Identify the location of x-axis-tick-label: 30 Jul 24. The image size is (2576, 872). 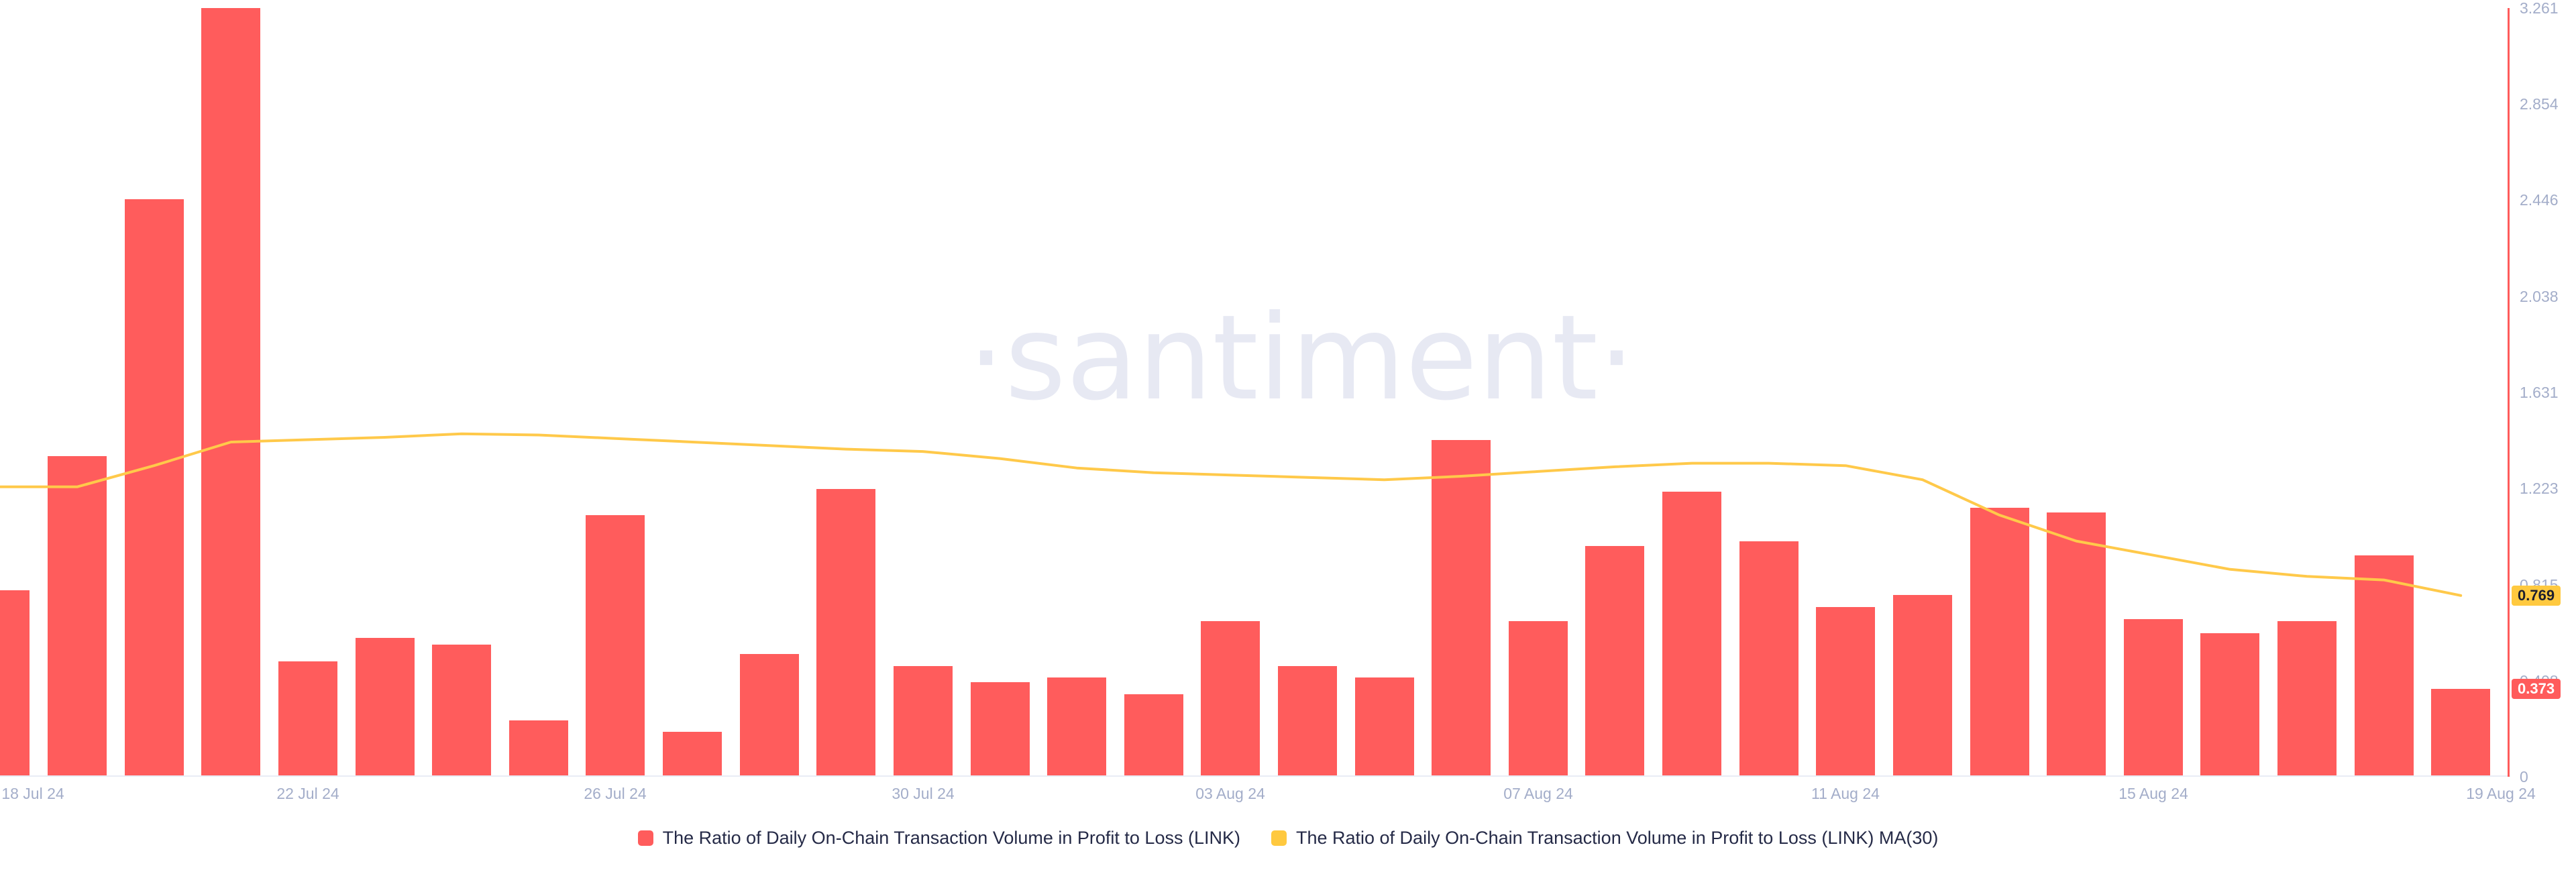
(923, 793).